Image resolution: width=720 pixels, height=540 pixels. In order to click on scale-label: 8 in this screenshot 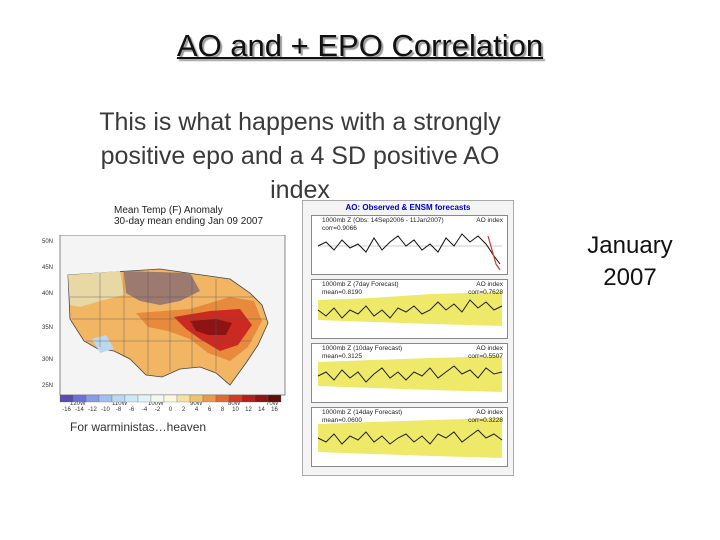, I will do `click(223, 410)`.